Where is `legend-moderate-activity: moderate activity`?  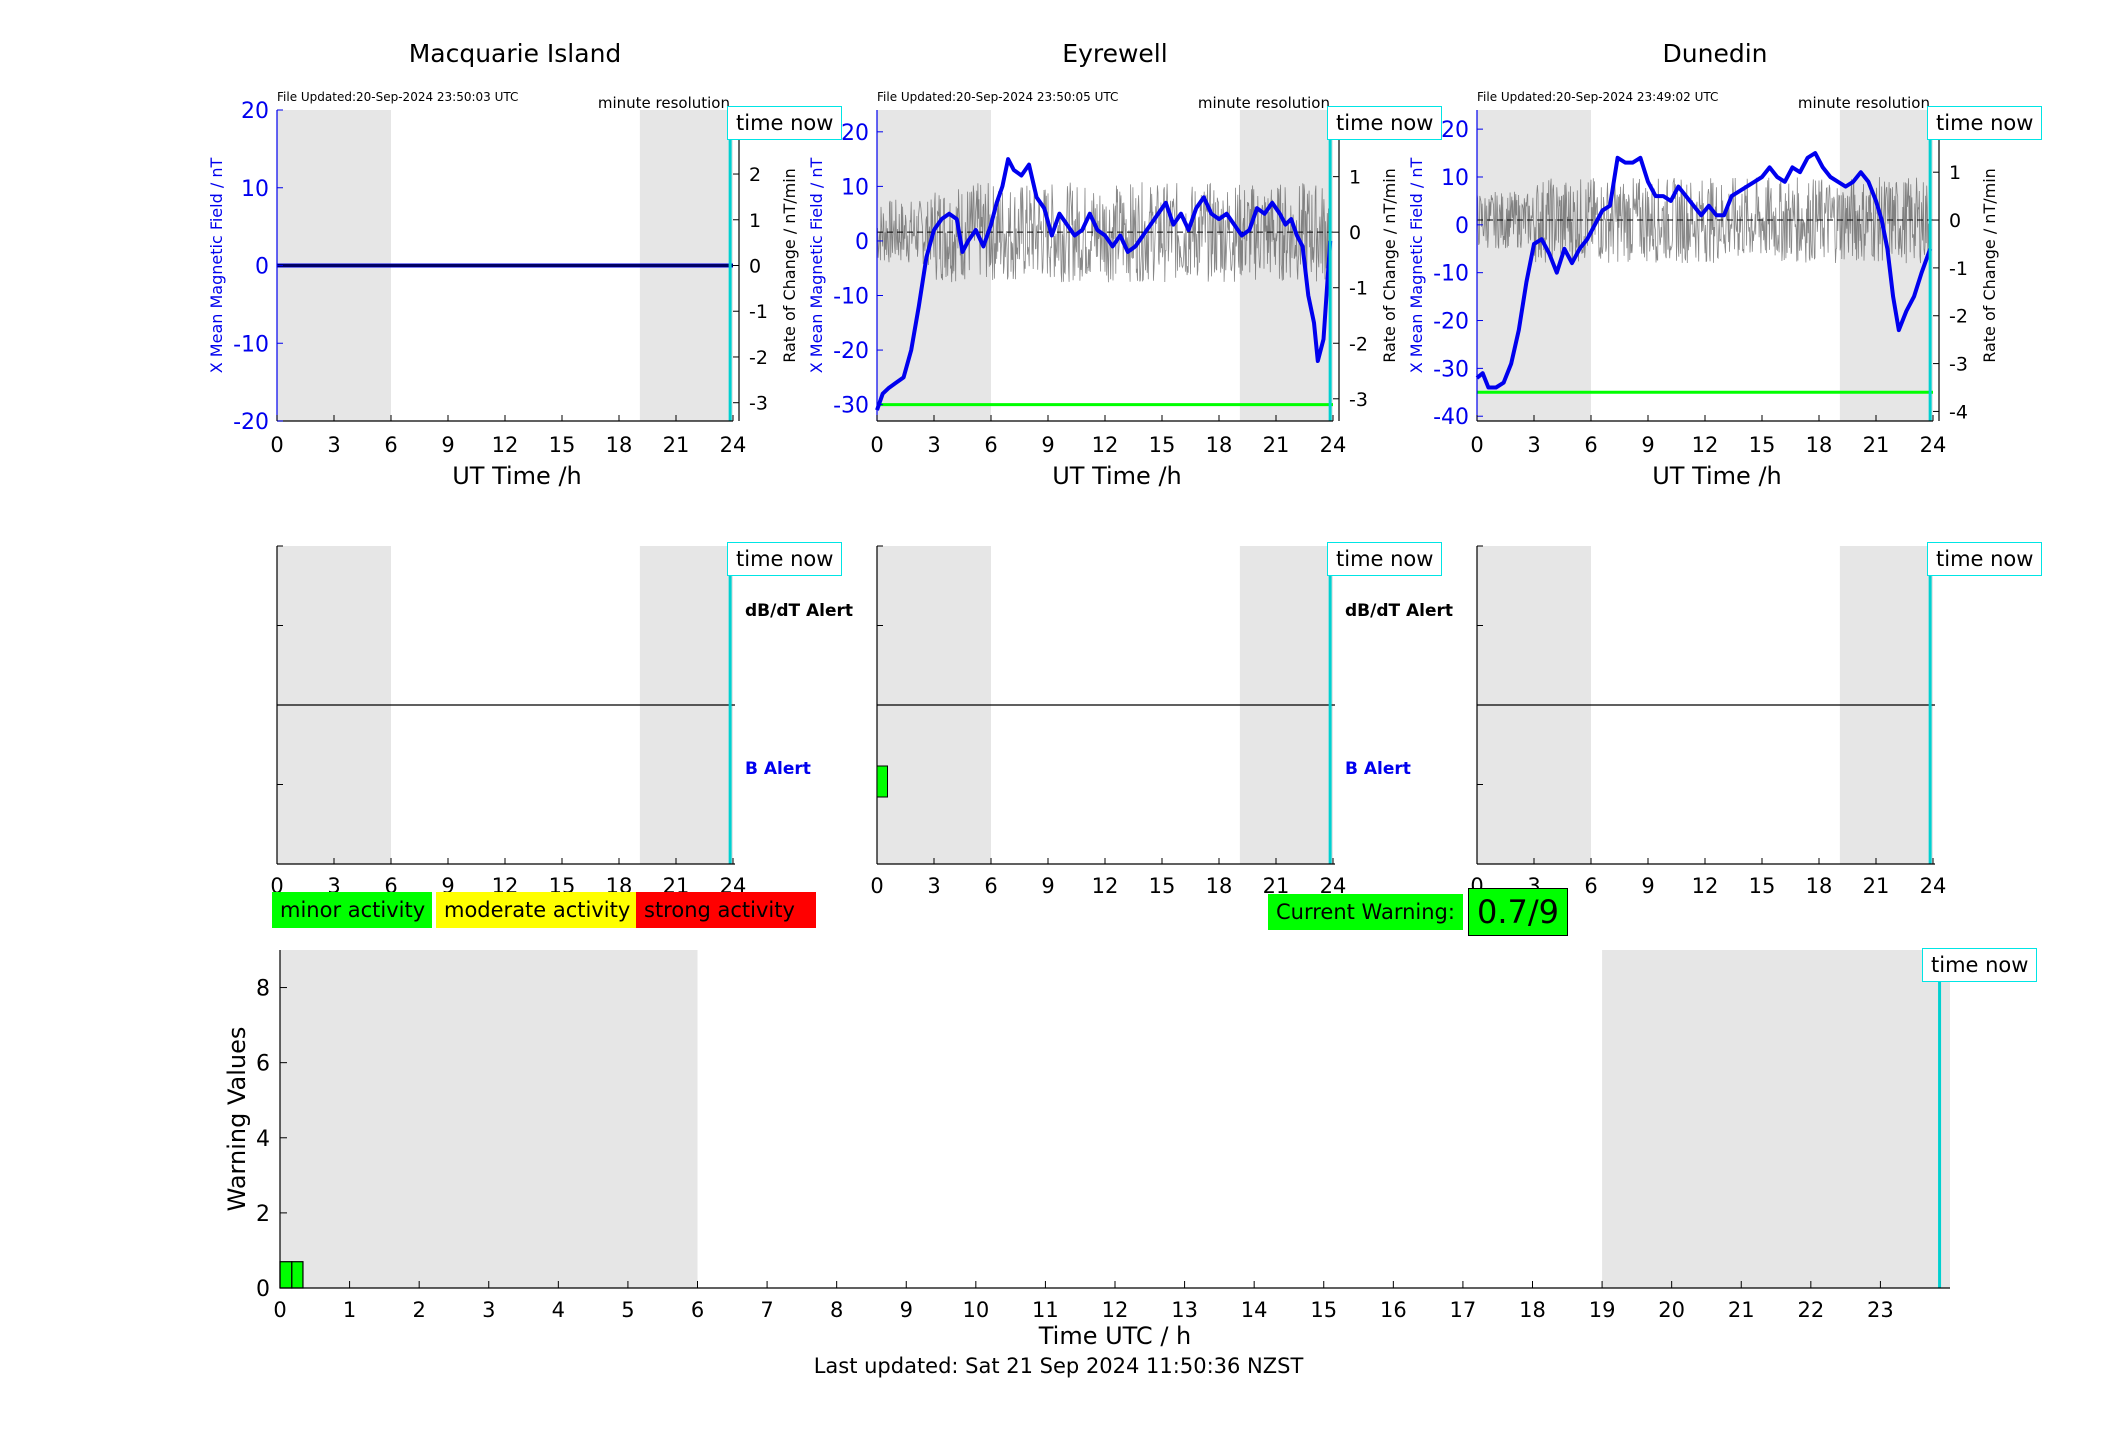
legend-moderate-activity: moderate activity is located at coordinates (537, 910).